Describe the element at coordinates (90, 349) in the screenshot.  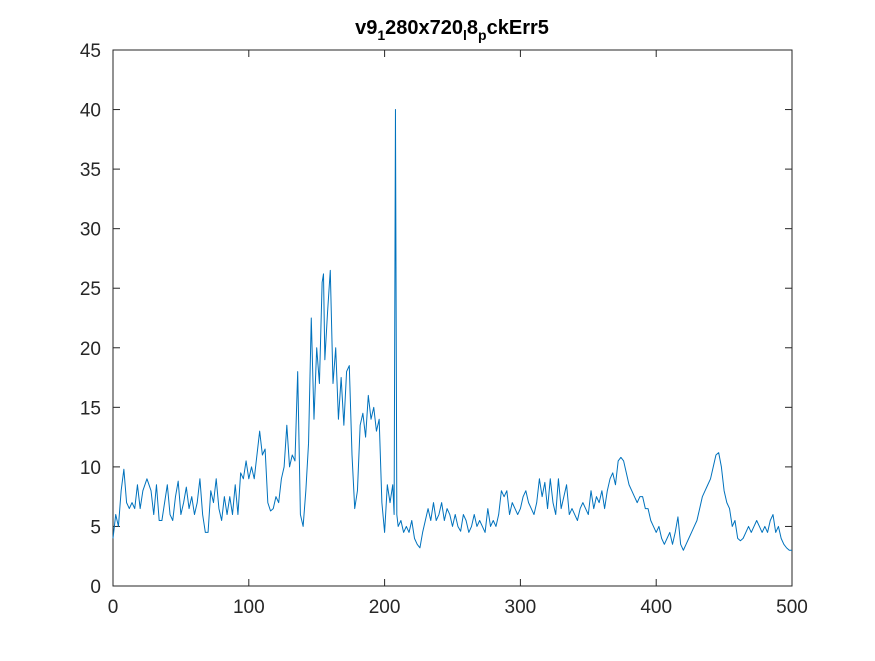
I see `y-tick-label: 20` at that location.